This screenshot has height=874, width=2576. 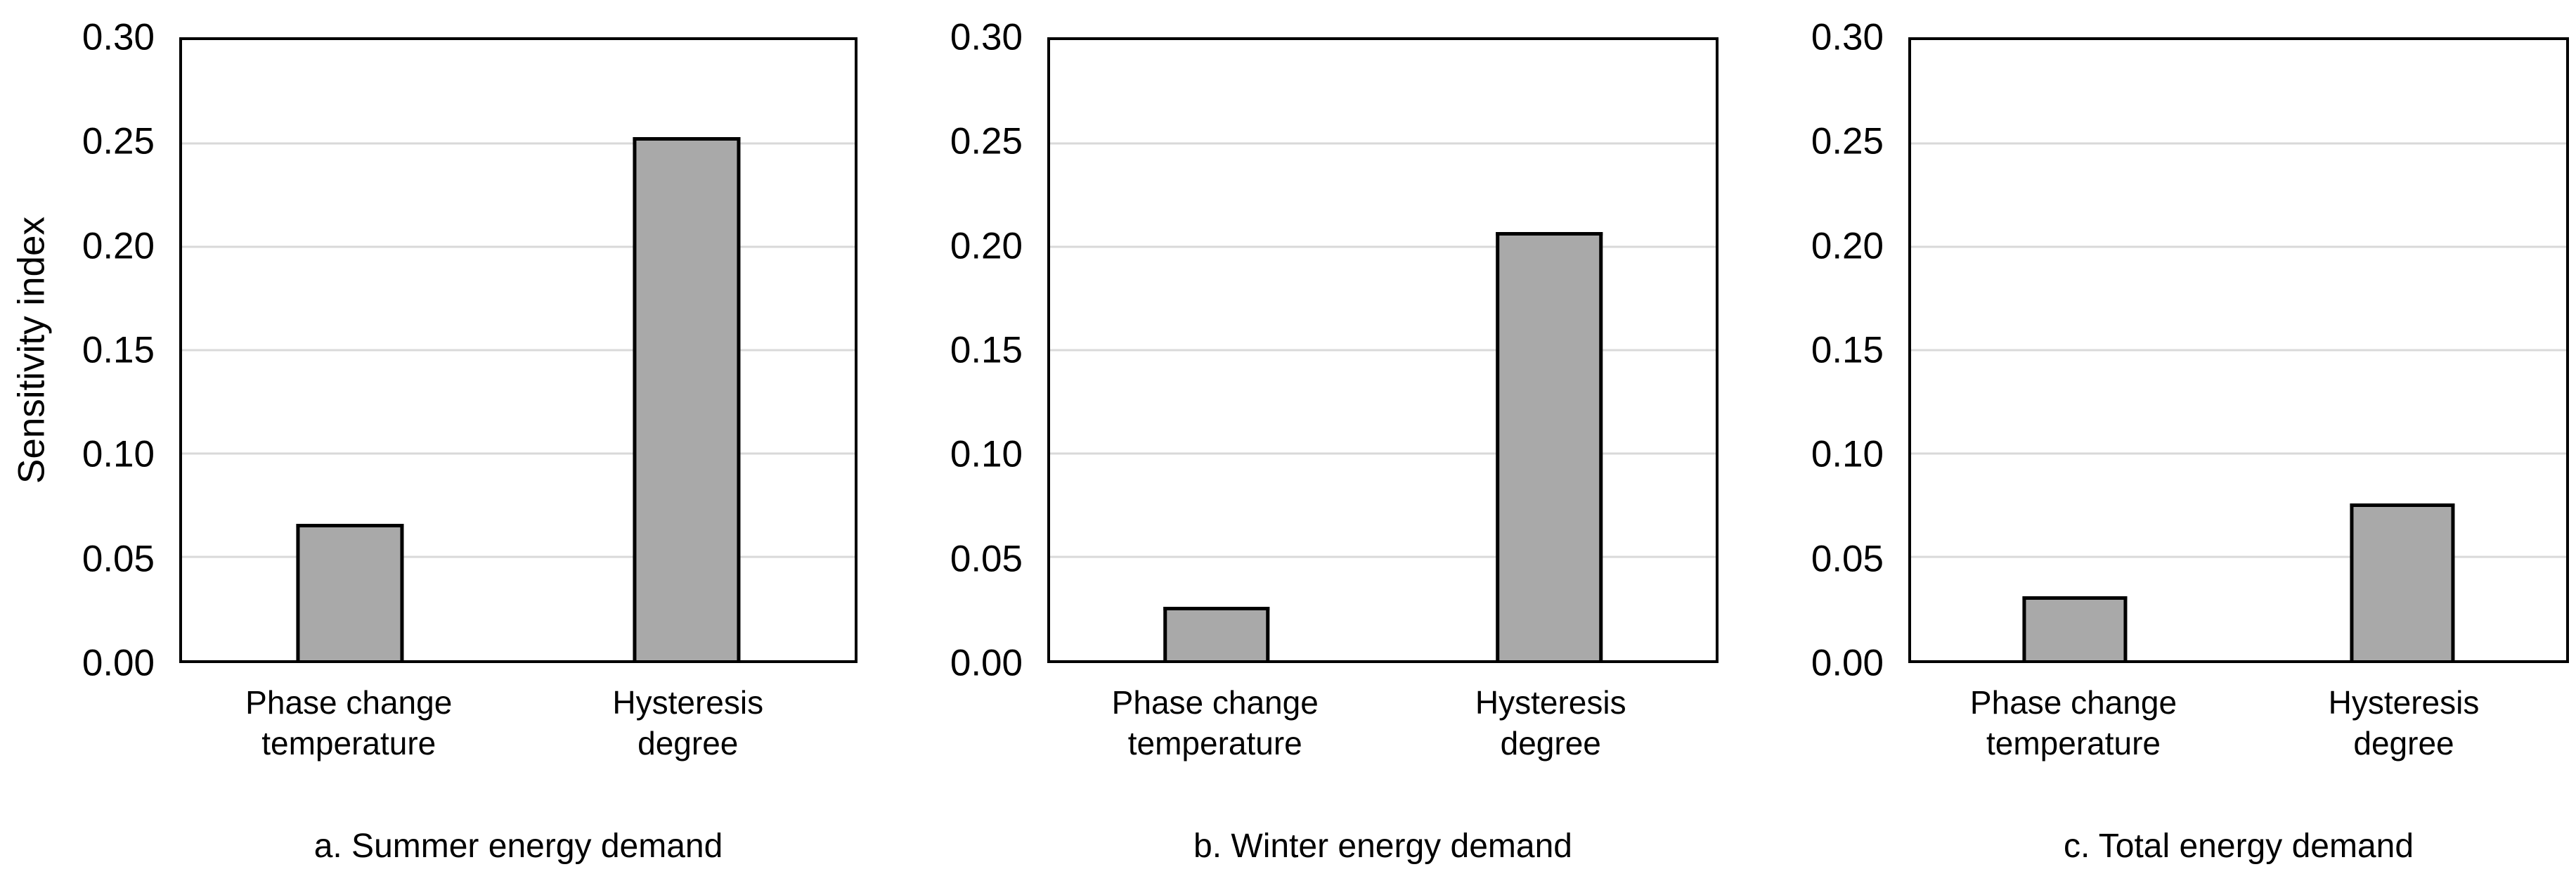 I want to click on chart-caption: c. Total energy demand, so click(x=2239, y=846).